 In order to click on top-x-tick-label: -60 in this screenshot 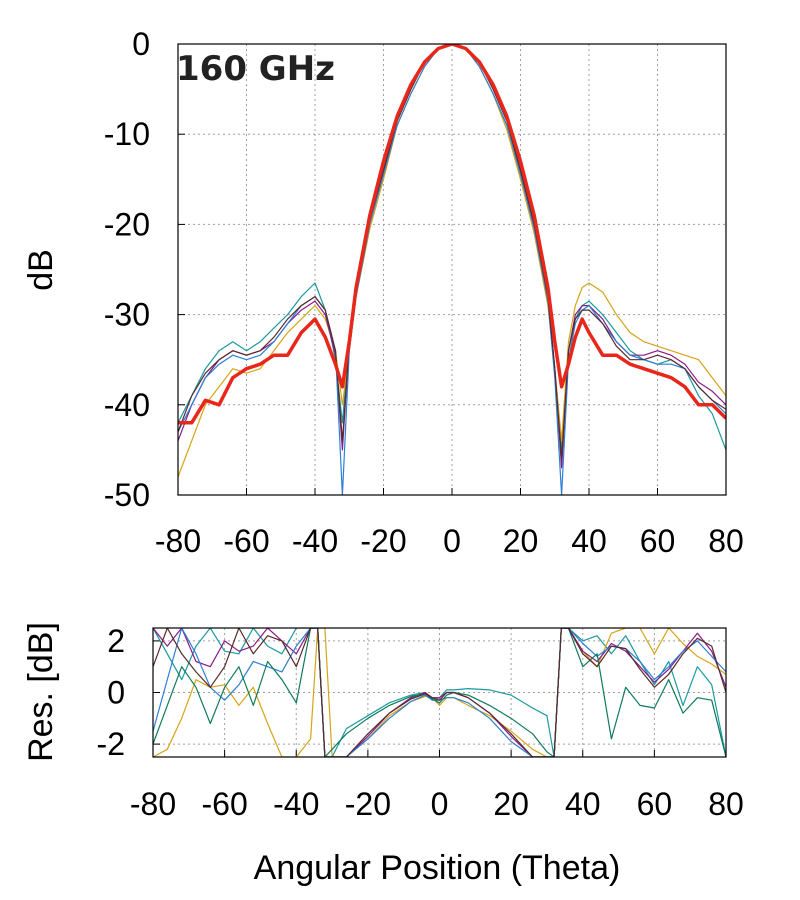, I will do `click(246, 541)`.